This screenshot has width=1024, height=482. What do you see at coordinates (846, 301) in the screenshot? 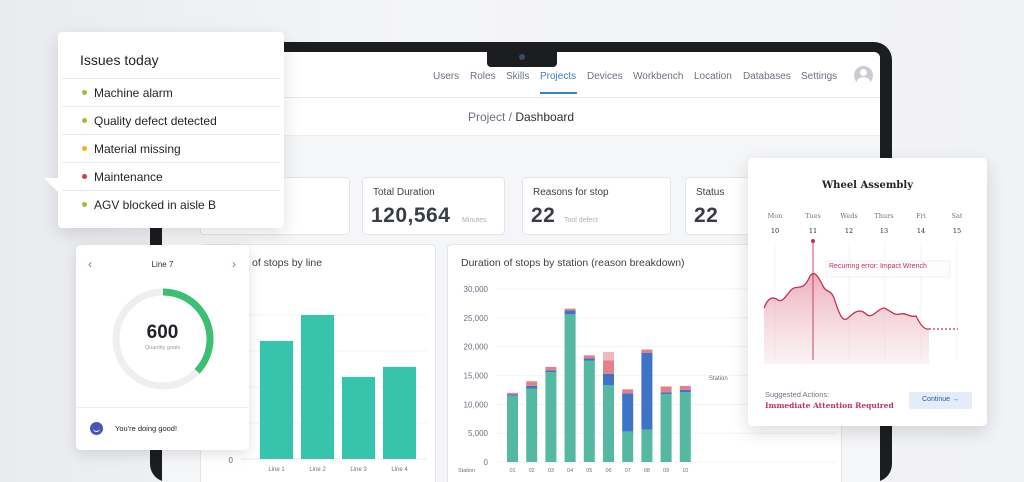
I see `trend-line` at bounding box center [846, 301].